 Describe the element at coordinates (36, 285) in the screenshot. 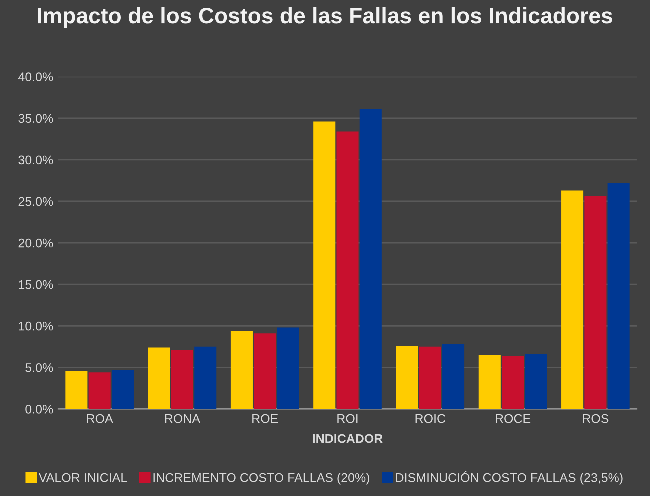

I see `y-tick-label: 15.0%` at that location.